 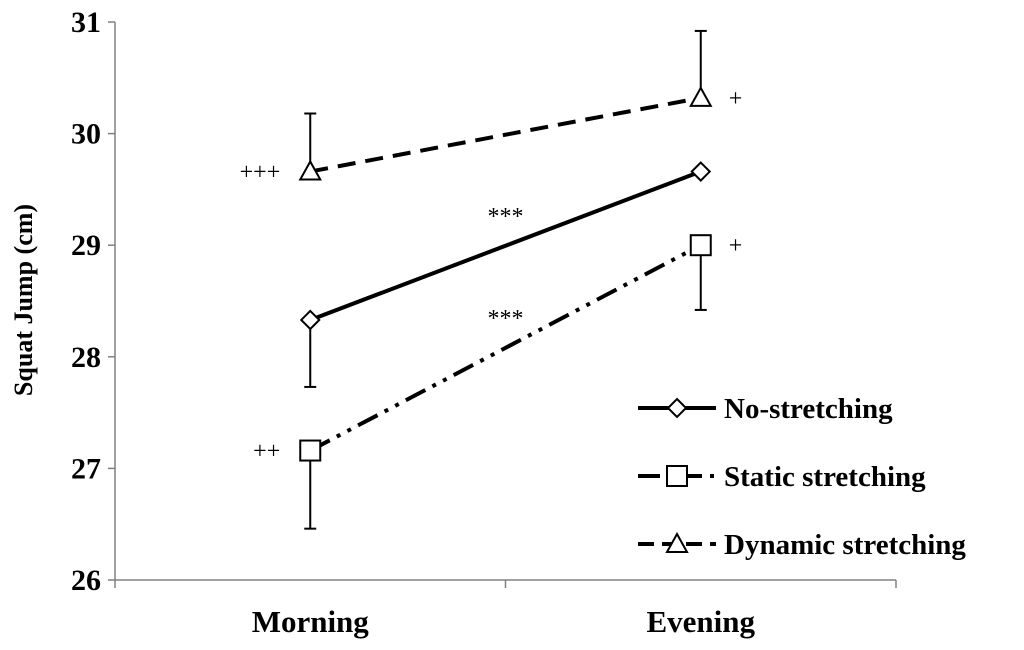 I want to click on x-category-label-evening: Evening, so click(x=700, y=621).